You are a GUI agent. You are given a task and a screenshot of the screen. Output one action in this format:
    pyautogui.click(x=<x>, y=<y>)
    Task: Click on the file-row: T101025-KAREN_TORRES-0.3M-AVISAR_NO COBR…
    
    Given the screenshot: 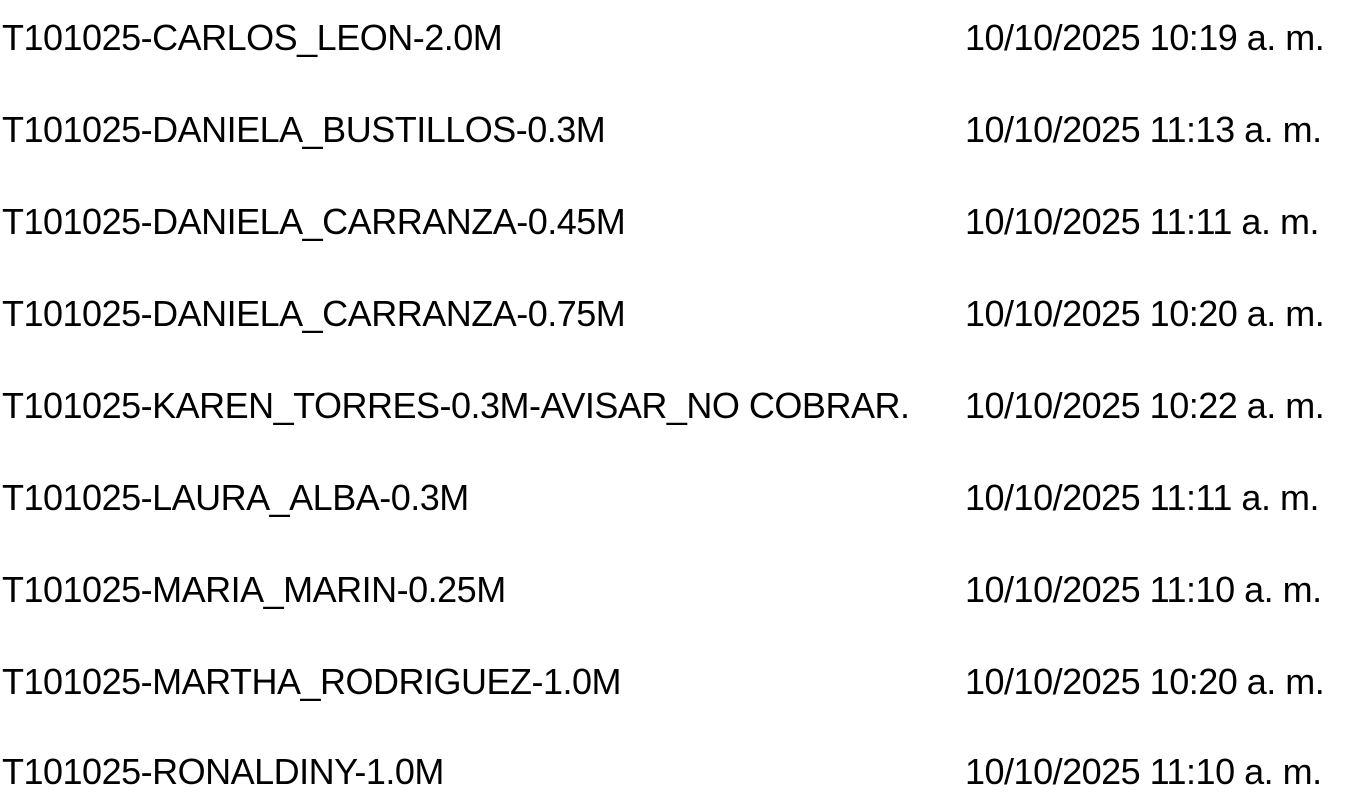 What is the action you would take?
    pyautogui.click(x=680, y=406)
    